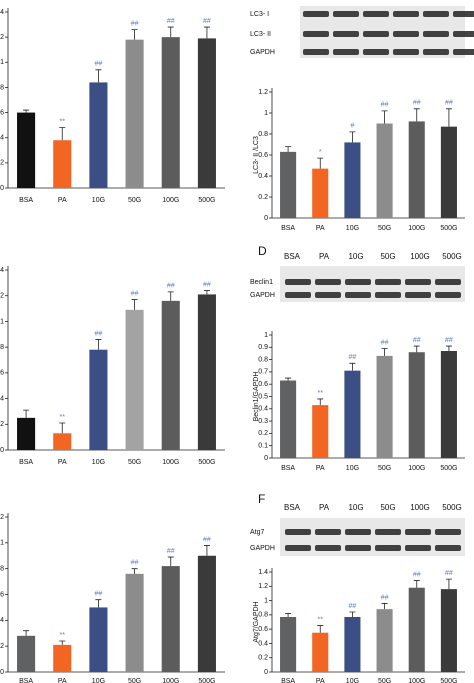 The height and width of the screenshot is (683, 474). Describe the element at coordinates (262, 251) in the screenshot. I see `panel-label: D` at that location.